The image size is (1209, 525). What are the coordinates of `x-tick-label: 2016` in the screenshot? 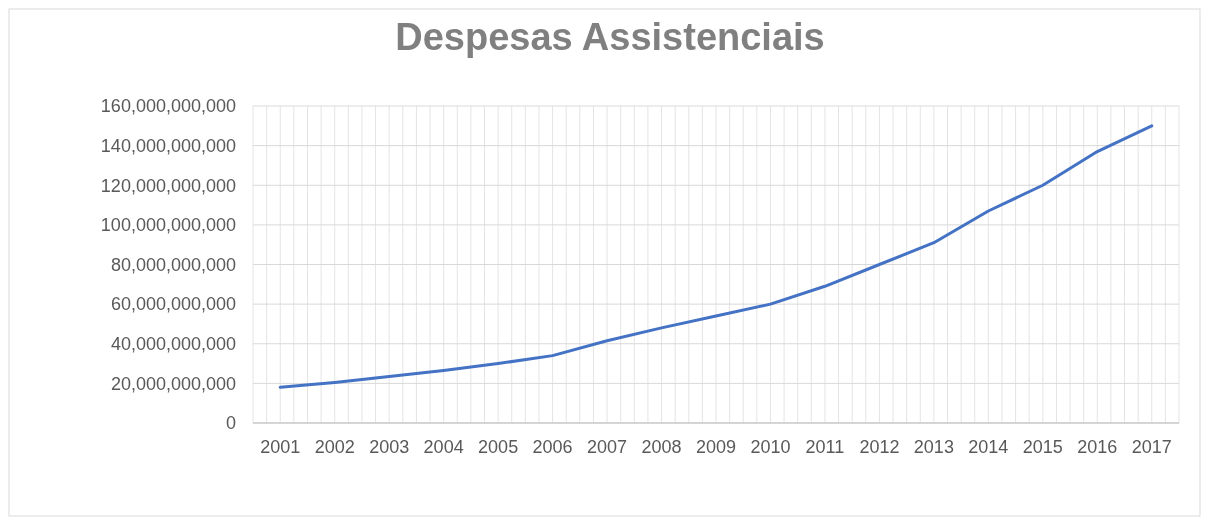 It's located at (1097, 447).